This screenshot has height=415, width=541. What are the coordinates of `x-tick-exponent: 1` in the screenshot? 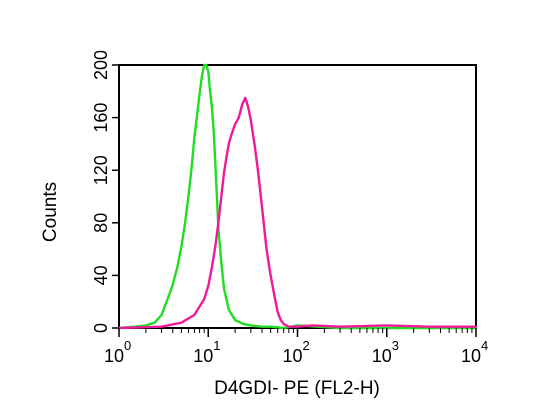 It's located at (216, 345).